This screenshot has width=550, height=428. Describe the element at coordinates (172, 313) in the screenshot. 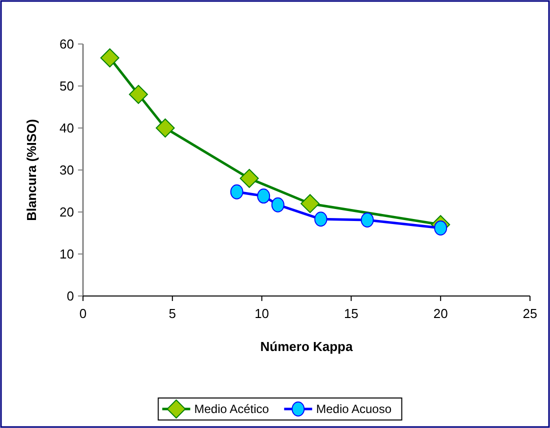

I see `x-tick-label: 5` at that location.